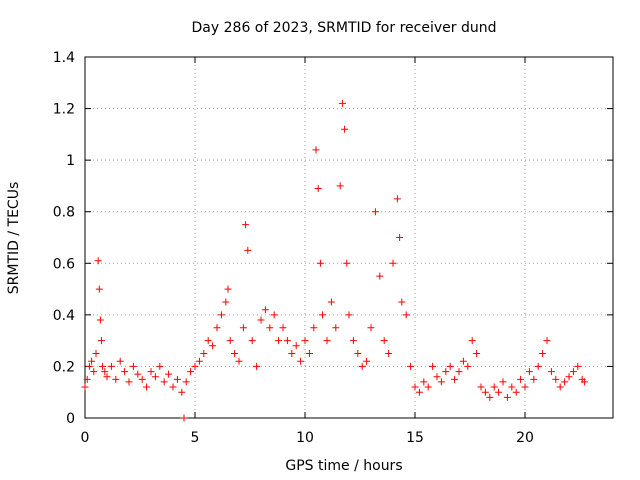 The image size is (640, 480). I want to click on x-tick-label: 5, so click(195, 438).